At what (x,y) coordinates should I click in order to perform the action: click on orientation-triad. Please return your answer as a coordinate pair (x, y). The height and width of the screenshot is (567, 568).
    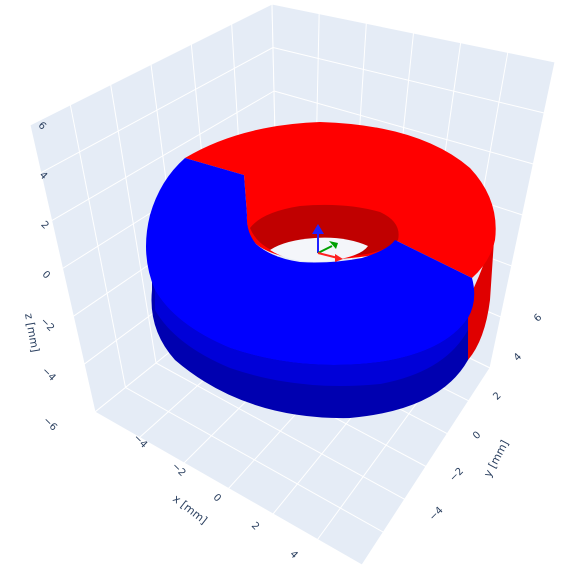
    Looking at the image, I should click on (327, 243).